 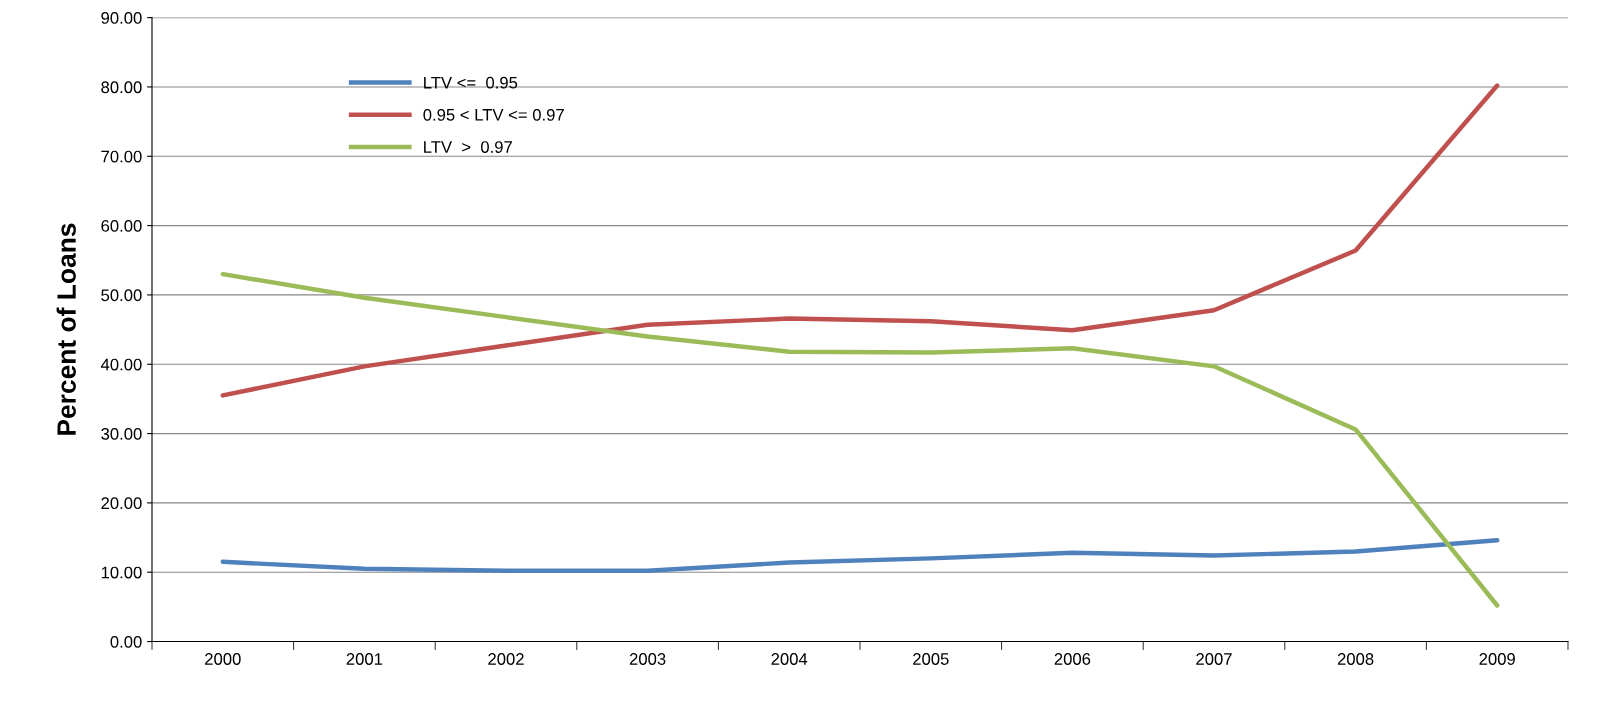 I want to click on y-axis-title: Percent of Loans, so click(x=66, y=329).